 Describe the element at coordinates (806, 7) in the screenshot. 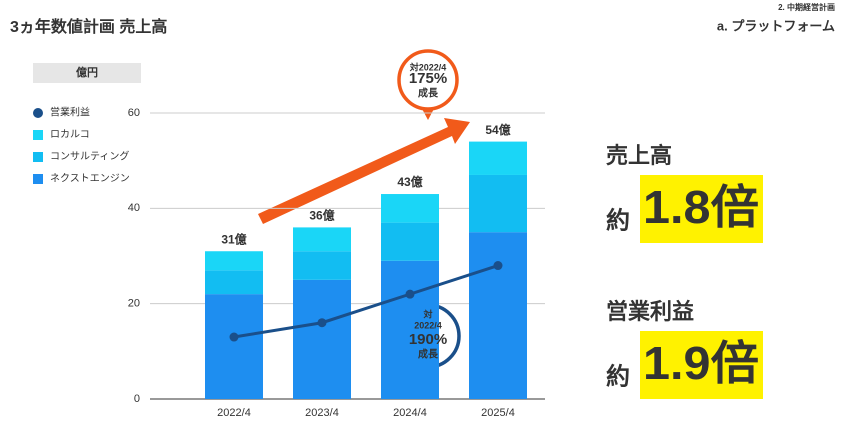

I see `section: 2. 中期経営計画` at that location.